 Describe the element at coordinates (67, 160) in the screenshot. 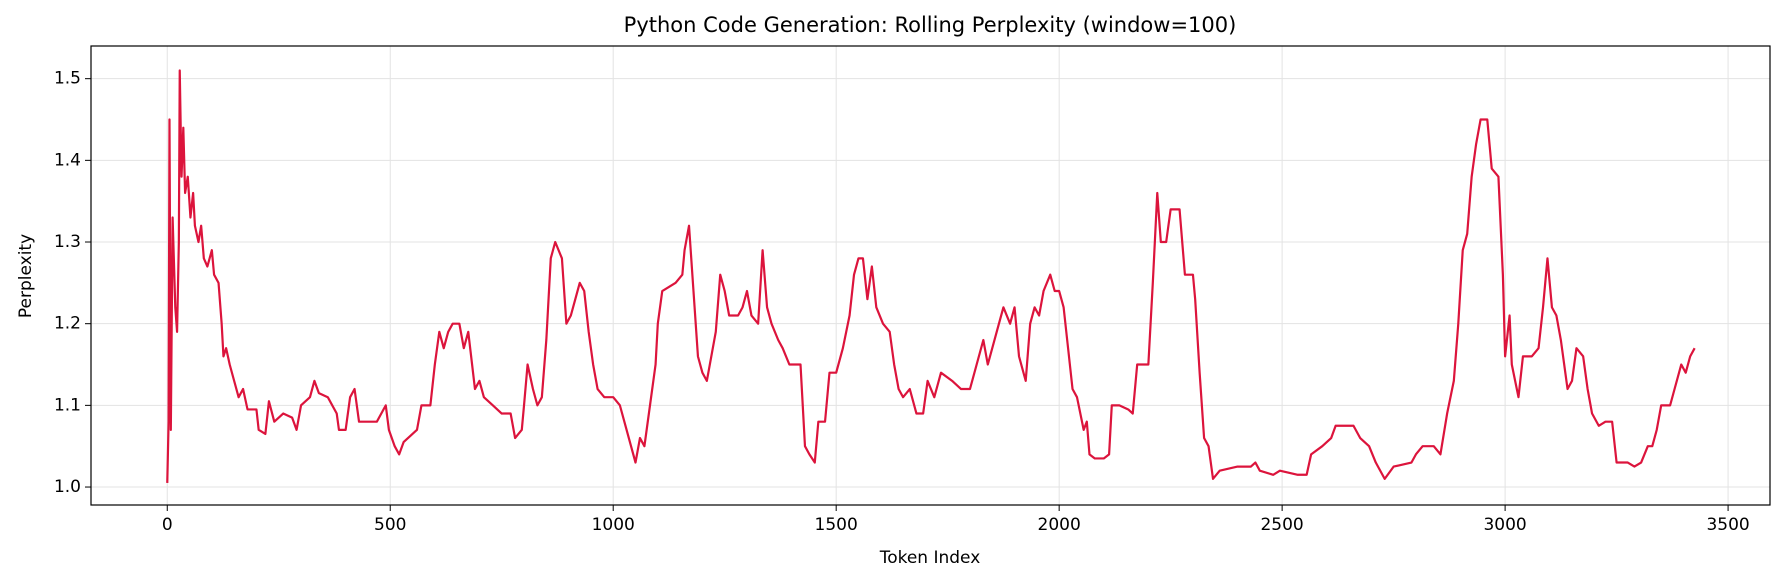

I see `y-tick-label: 1.4` at that location.